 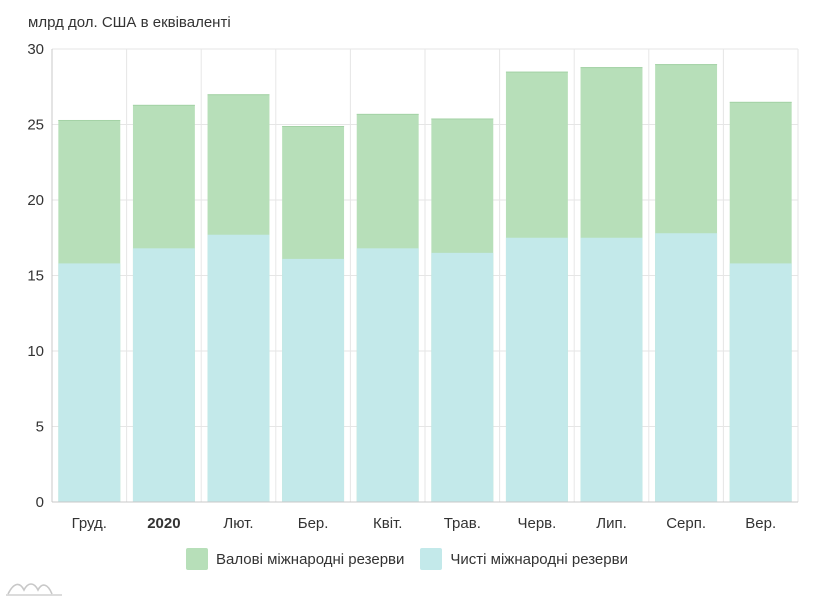 I want to click on x-tick-label: Серп., so click(x=686, y=523).